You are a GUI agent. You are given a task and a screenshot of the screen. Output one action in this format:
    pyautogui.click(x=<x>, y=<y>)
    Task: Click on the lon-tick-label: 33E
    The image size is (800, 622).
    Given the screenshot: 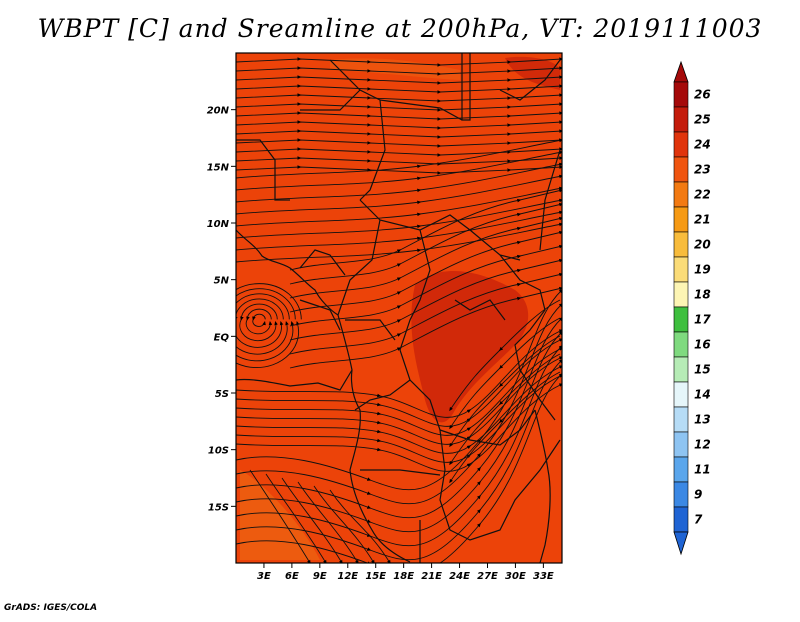 What is the action you would take?
    pyautogui.click(x=543, y=576)
    